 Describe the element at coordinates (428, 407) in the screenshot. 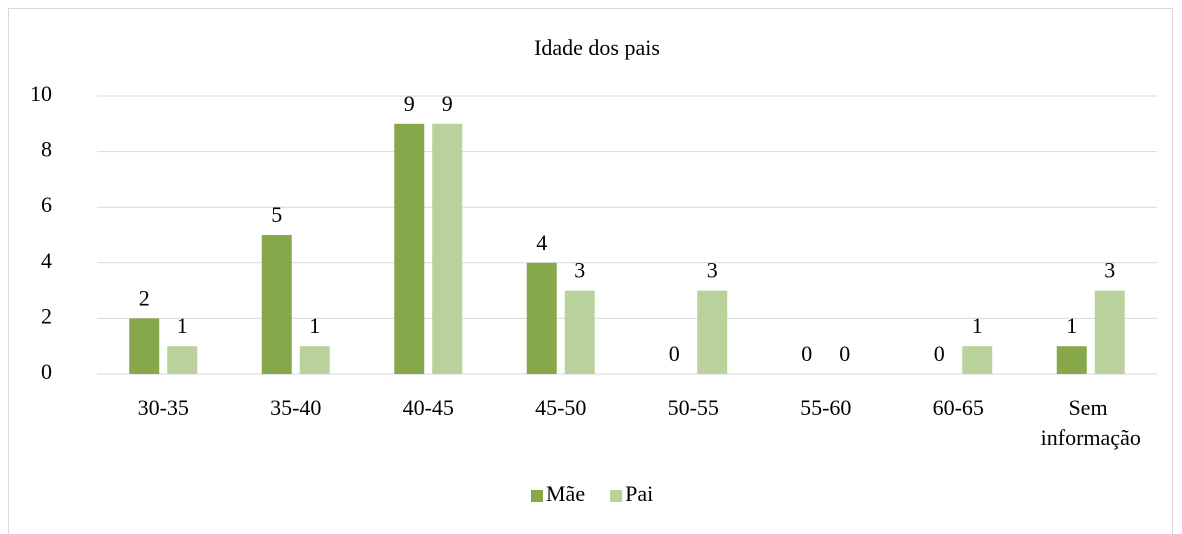

I see `x-tick-label: 40-45` at that location.